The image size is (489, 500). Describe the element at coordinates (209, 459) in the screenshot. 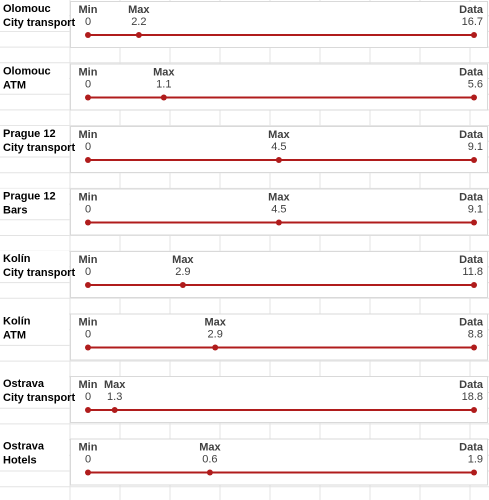

I see `value-label: 0.6` at that location.